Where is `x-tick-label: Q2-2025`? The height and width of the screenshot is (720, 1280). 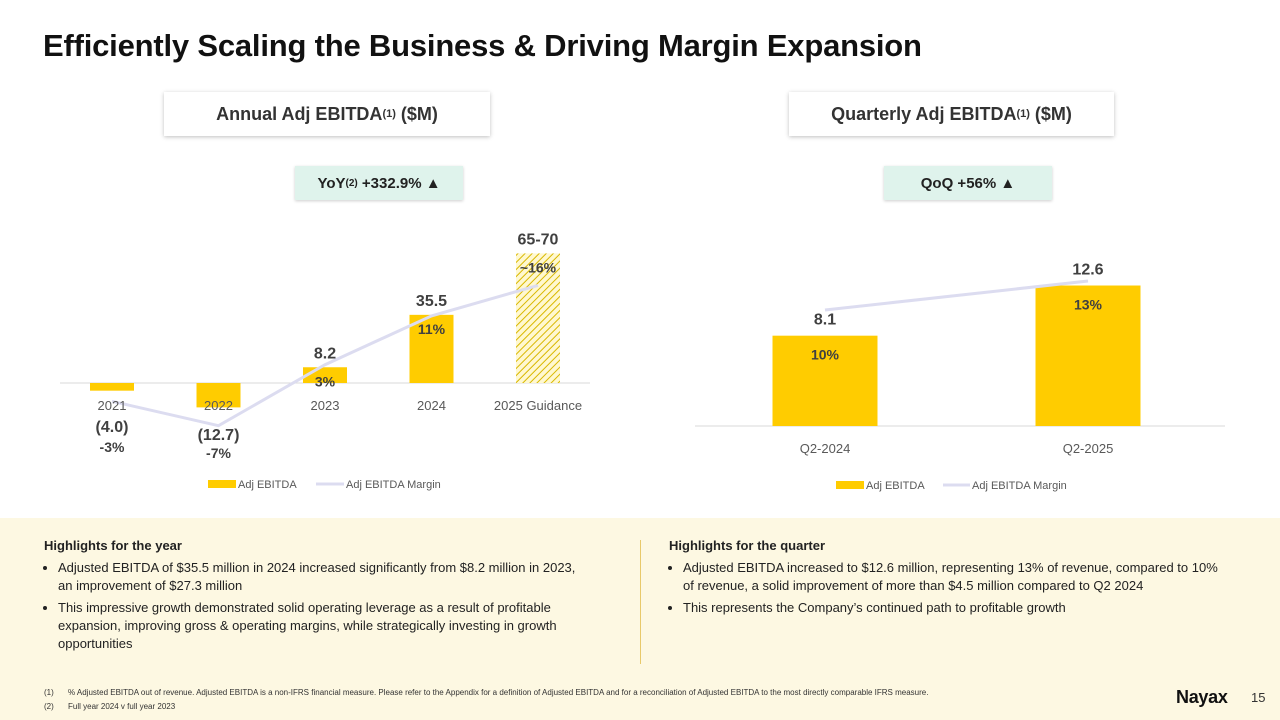 x-tick-label: Q2-2025 is located at coordinates (1088, 448).